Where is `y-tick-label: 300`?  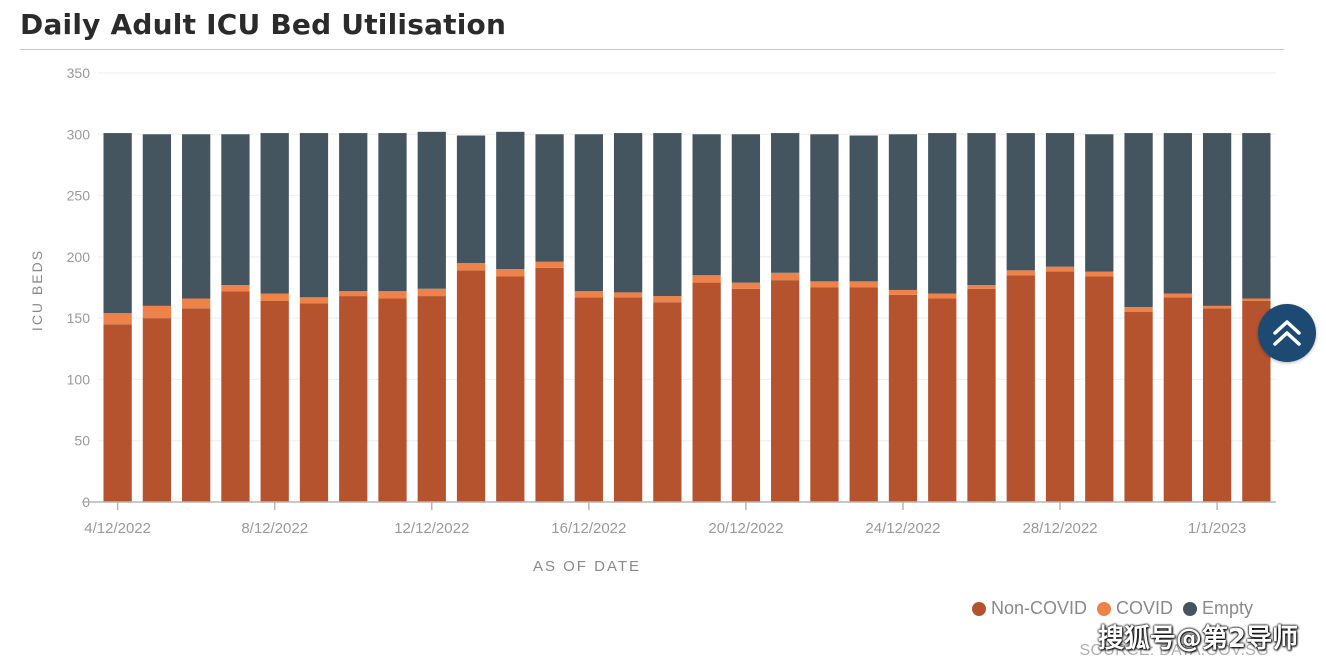
y-tick-label: 300 is located at coordinates (79, 134).